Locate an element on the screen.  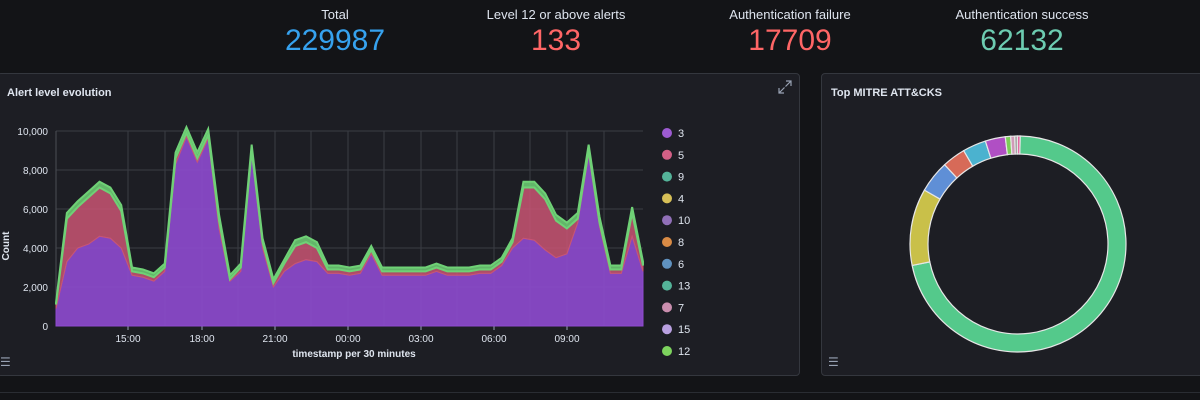
metric-level12: Level 12 or above alerts 133 is located at coordinates (556, 28).